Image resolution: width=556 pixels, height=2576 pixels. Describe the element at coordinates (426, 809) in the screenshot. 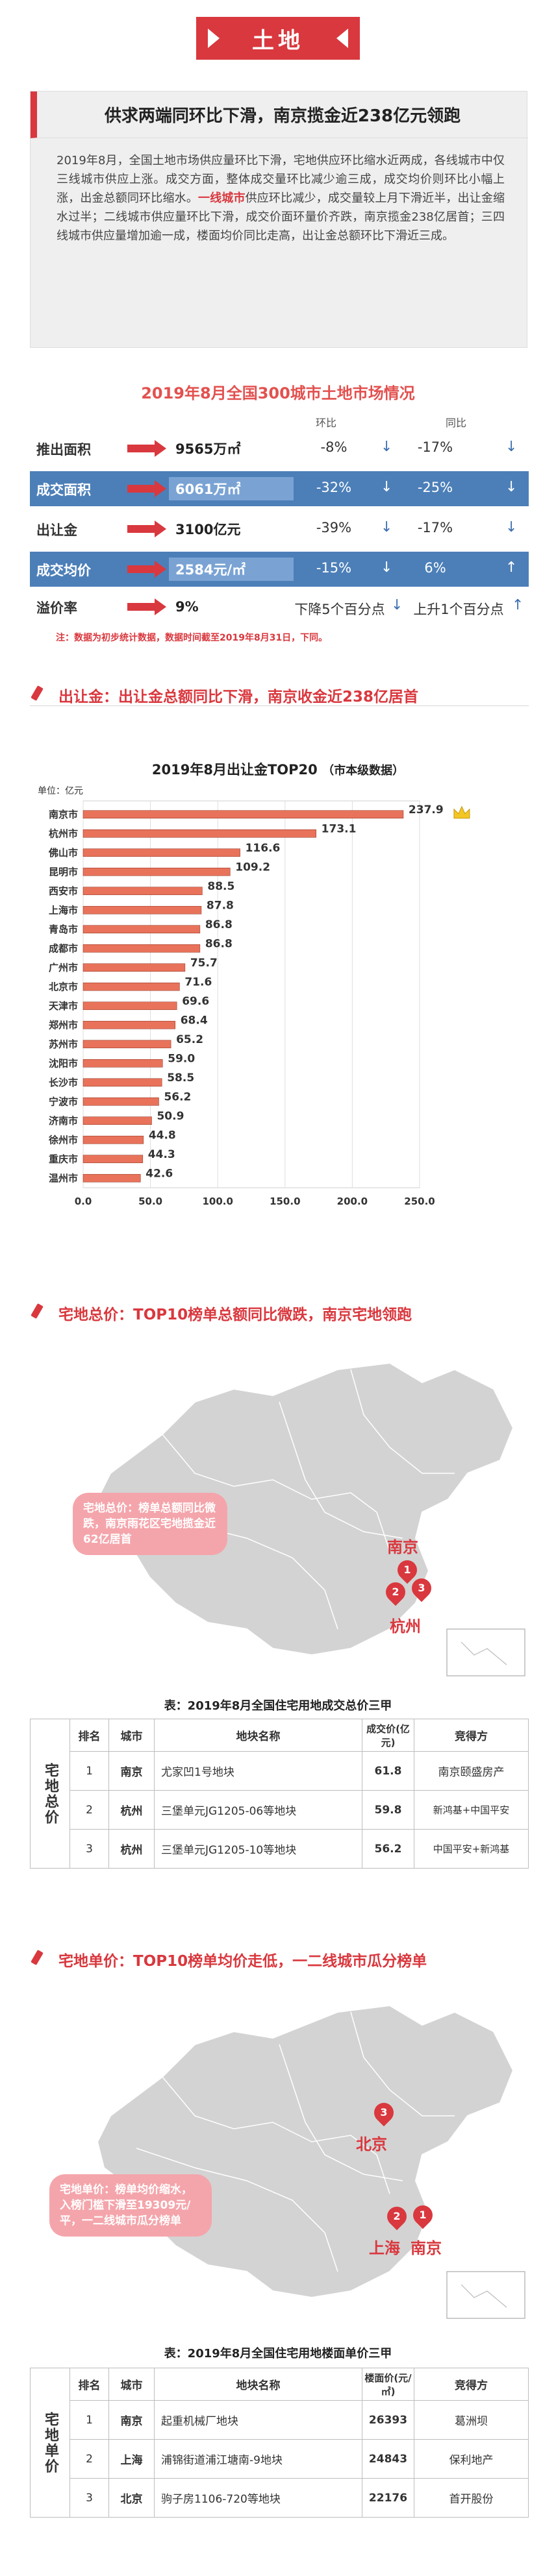

I see `data-label: 237.9` at that location.